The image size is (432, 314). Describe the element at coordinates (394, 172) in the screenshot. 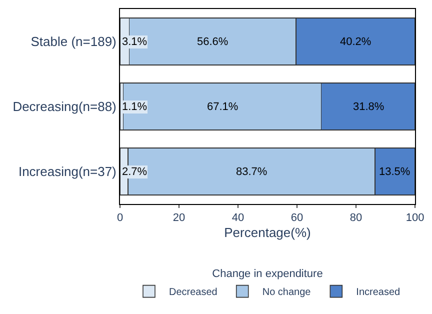

I see `data-label: 13.5%` at that location.